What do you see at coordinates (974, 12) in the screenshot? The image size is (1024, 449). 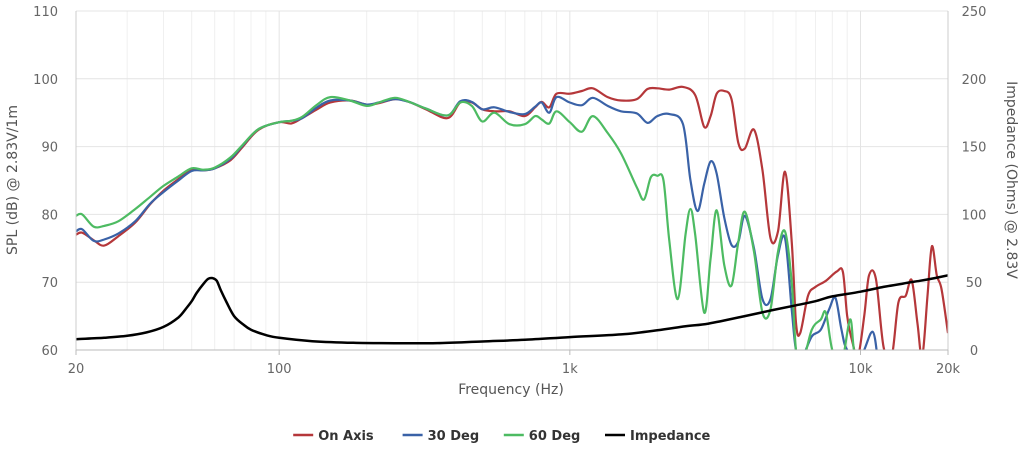 I see `y2-tick-label: 250` at bounding box center [974, 12].